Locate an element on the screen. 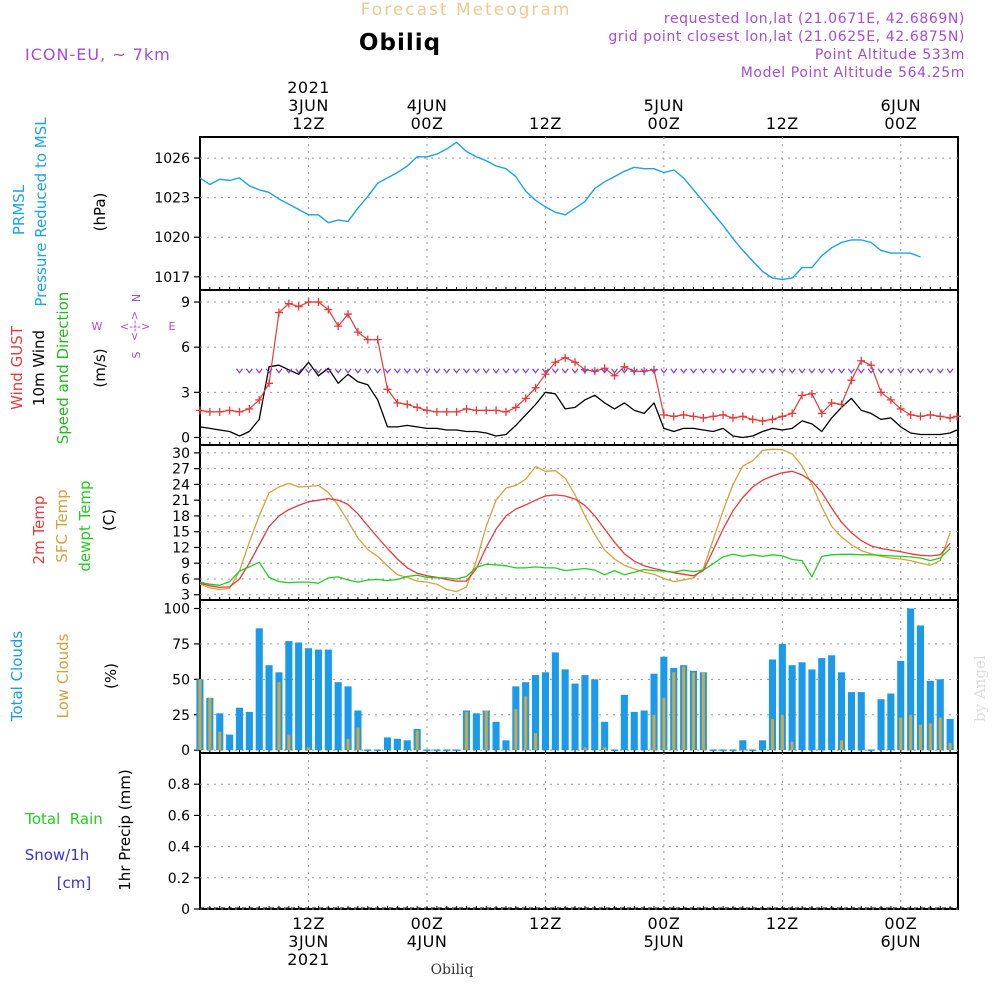  wind-gust-line is located at coordinates (578, 361).